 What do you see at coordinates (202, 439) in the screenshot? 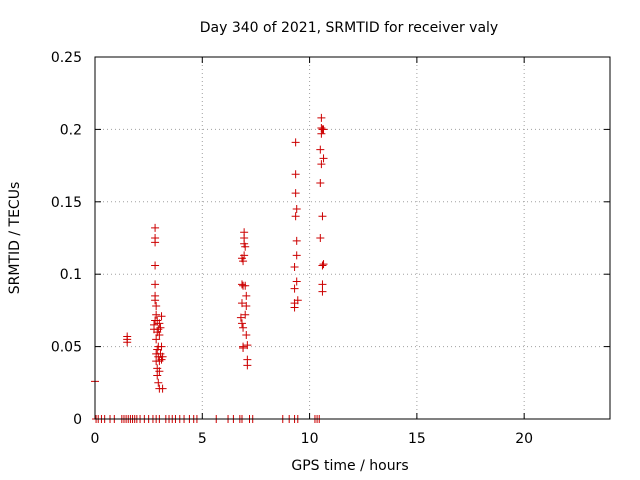
I see `x-tick-label: 5` at bounding box center [202, 439].